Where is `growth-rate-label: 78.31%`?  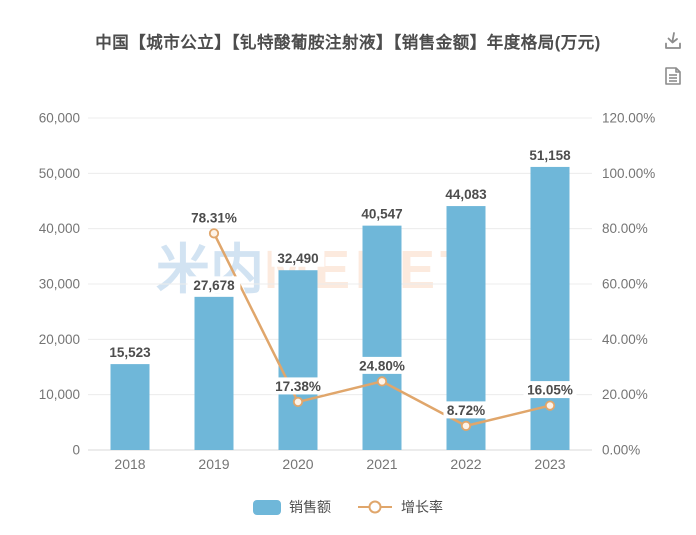 growth-rate-label: 78.31% is located at coordinates (214, 217).